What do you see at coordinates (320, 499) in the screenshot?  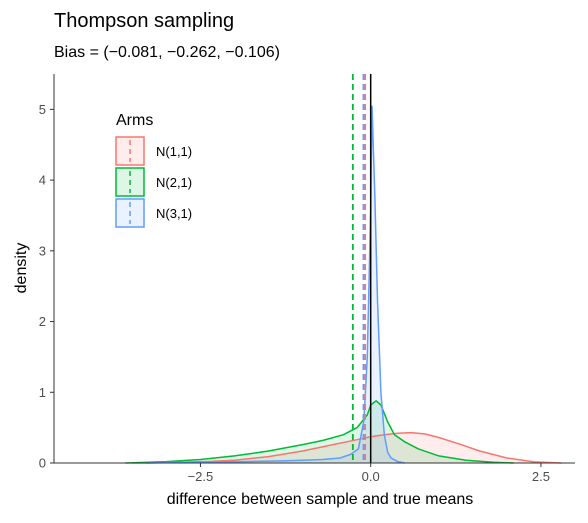 I see `x-axis-title: difference between sample and true means` at bounding box center [320, 499].